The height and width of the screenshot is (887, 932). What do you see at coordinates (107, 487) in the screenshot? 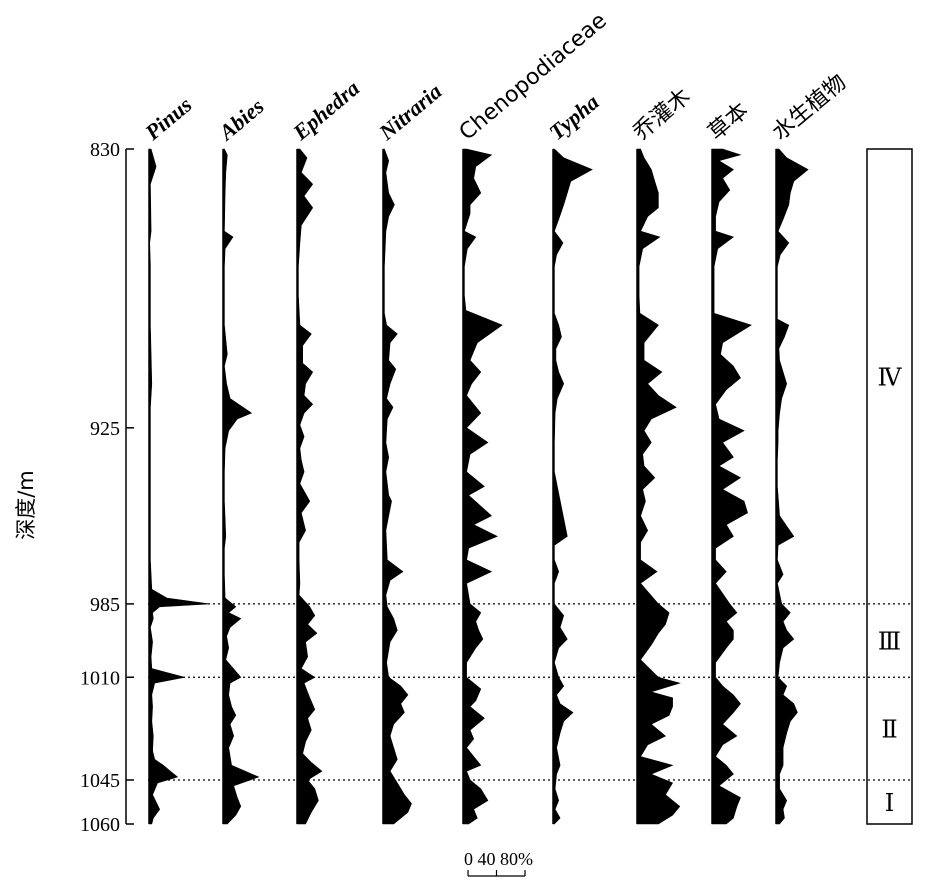
I see `depth-axis: 830 925 985 1010 1045 1060` at bounding box center [107, 487].